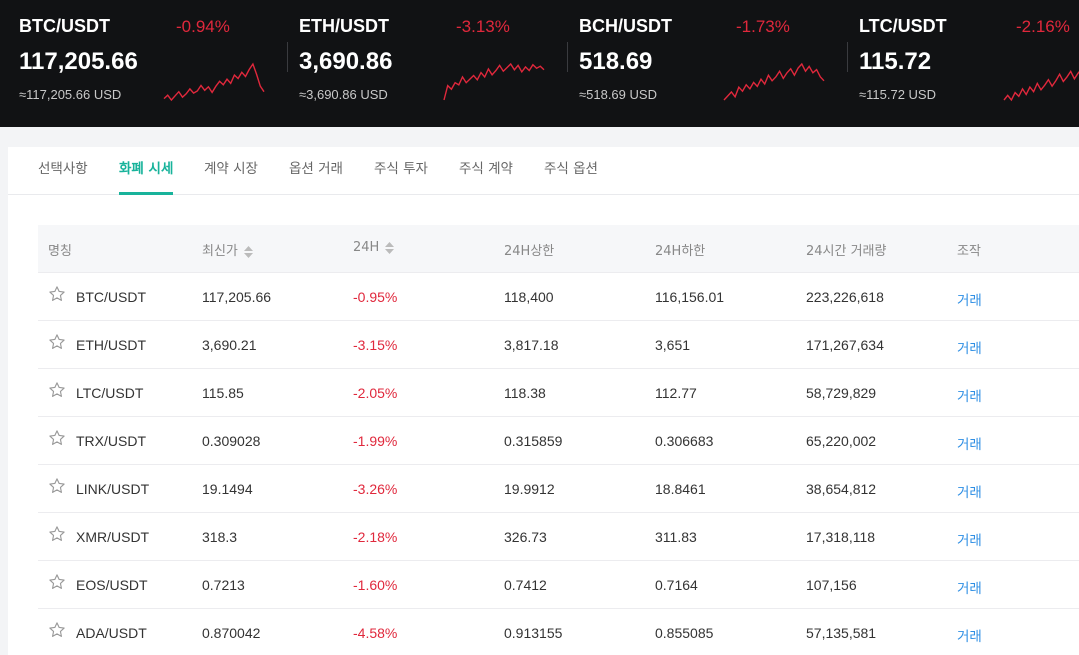 The image size is (1079, 655). What do you see at coordinates (690, 297) in the screenshot?
I see `low-24h: 116,156.01` at bounding box center [690, 297].